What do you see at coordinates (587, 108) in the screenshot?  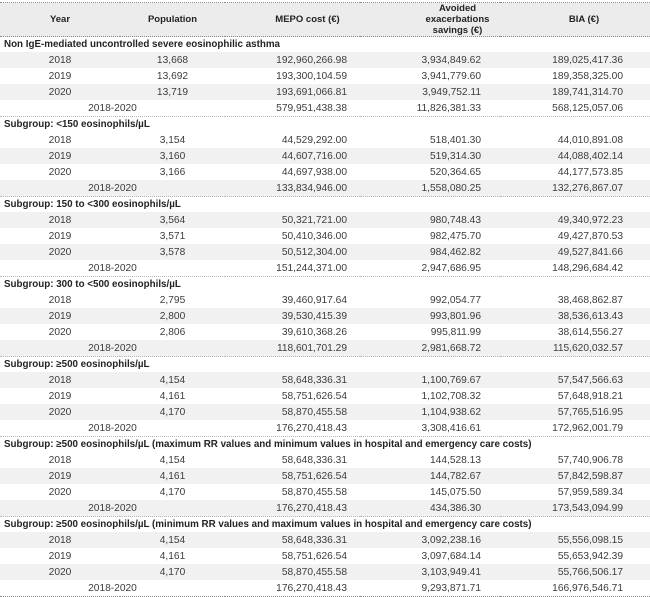 I see `bia-total-cell: 568,125,057.06` at bounding box center [587, 108].